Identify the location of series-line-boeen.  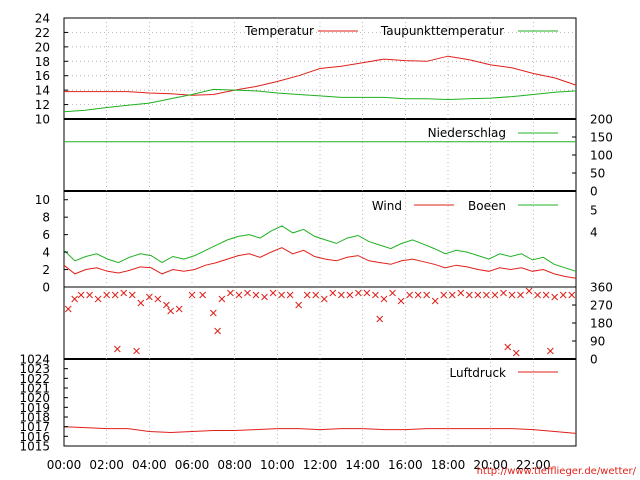
(320, 248).